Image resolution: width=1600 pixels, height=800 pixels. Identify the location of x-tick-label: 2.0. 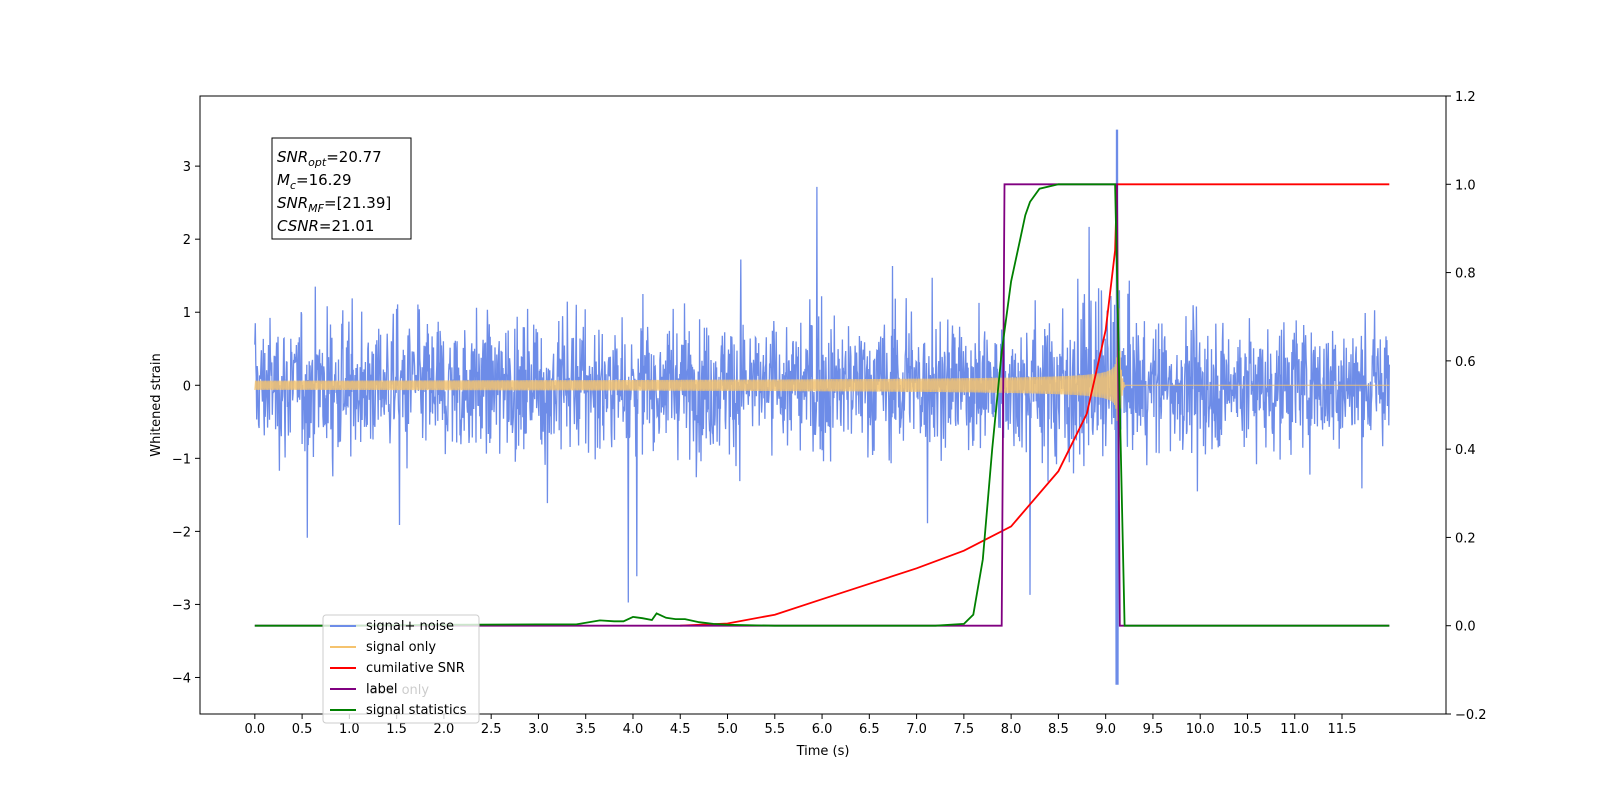
(444, 729).